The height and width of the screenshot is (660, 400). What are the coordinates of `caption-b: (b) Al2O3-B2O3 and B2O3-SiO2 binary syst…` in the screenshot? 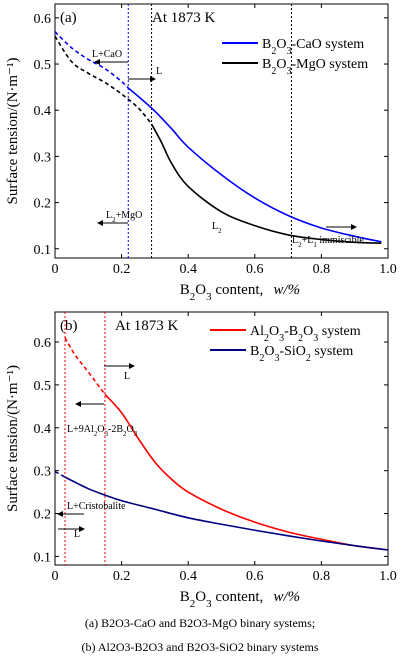 It's located at (200, 647).